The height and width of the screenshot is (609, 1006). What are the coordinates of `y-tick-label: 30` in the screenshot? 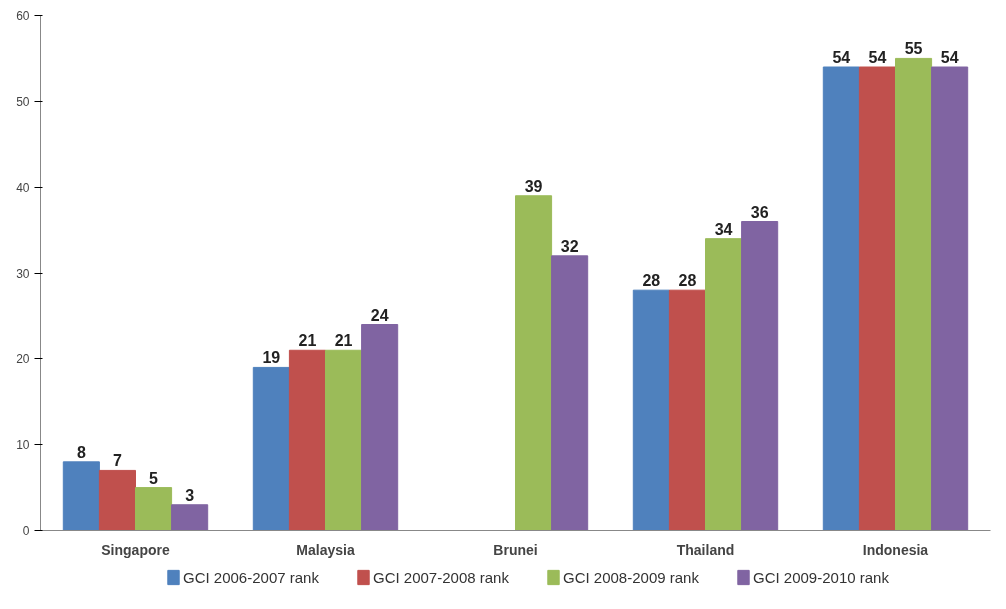 It's located at (23, 273).